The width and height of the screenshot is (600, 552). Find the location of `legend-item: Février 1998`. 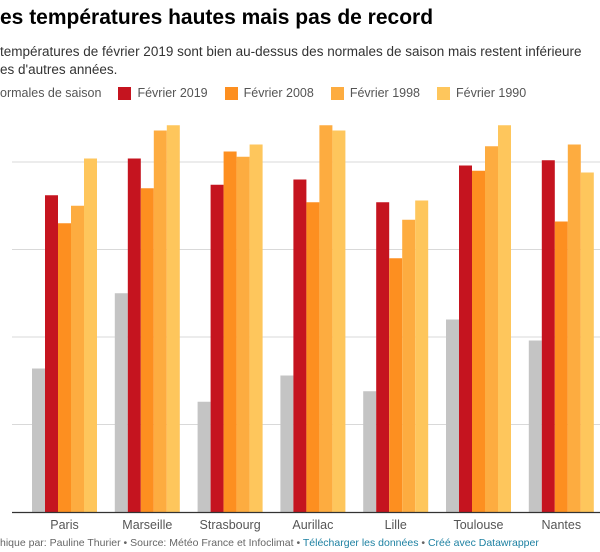

legend-item: Février 1998 is located at coordinates (375, 93).